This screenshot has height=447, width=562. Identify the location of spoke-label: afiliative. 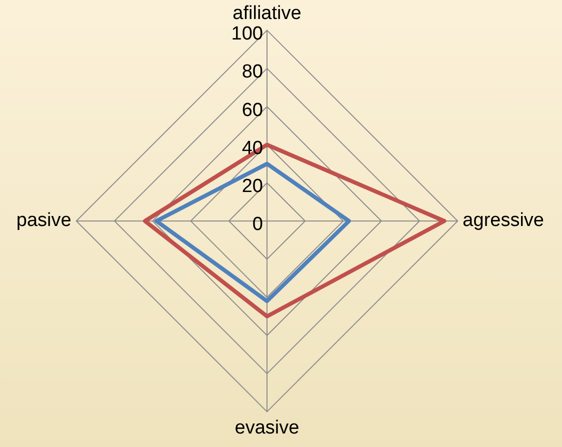
(267, 13).